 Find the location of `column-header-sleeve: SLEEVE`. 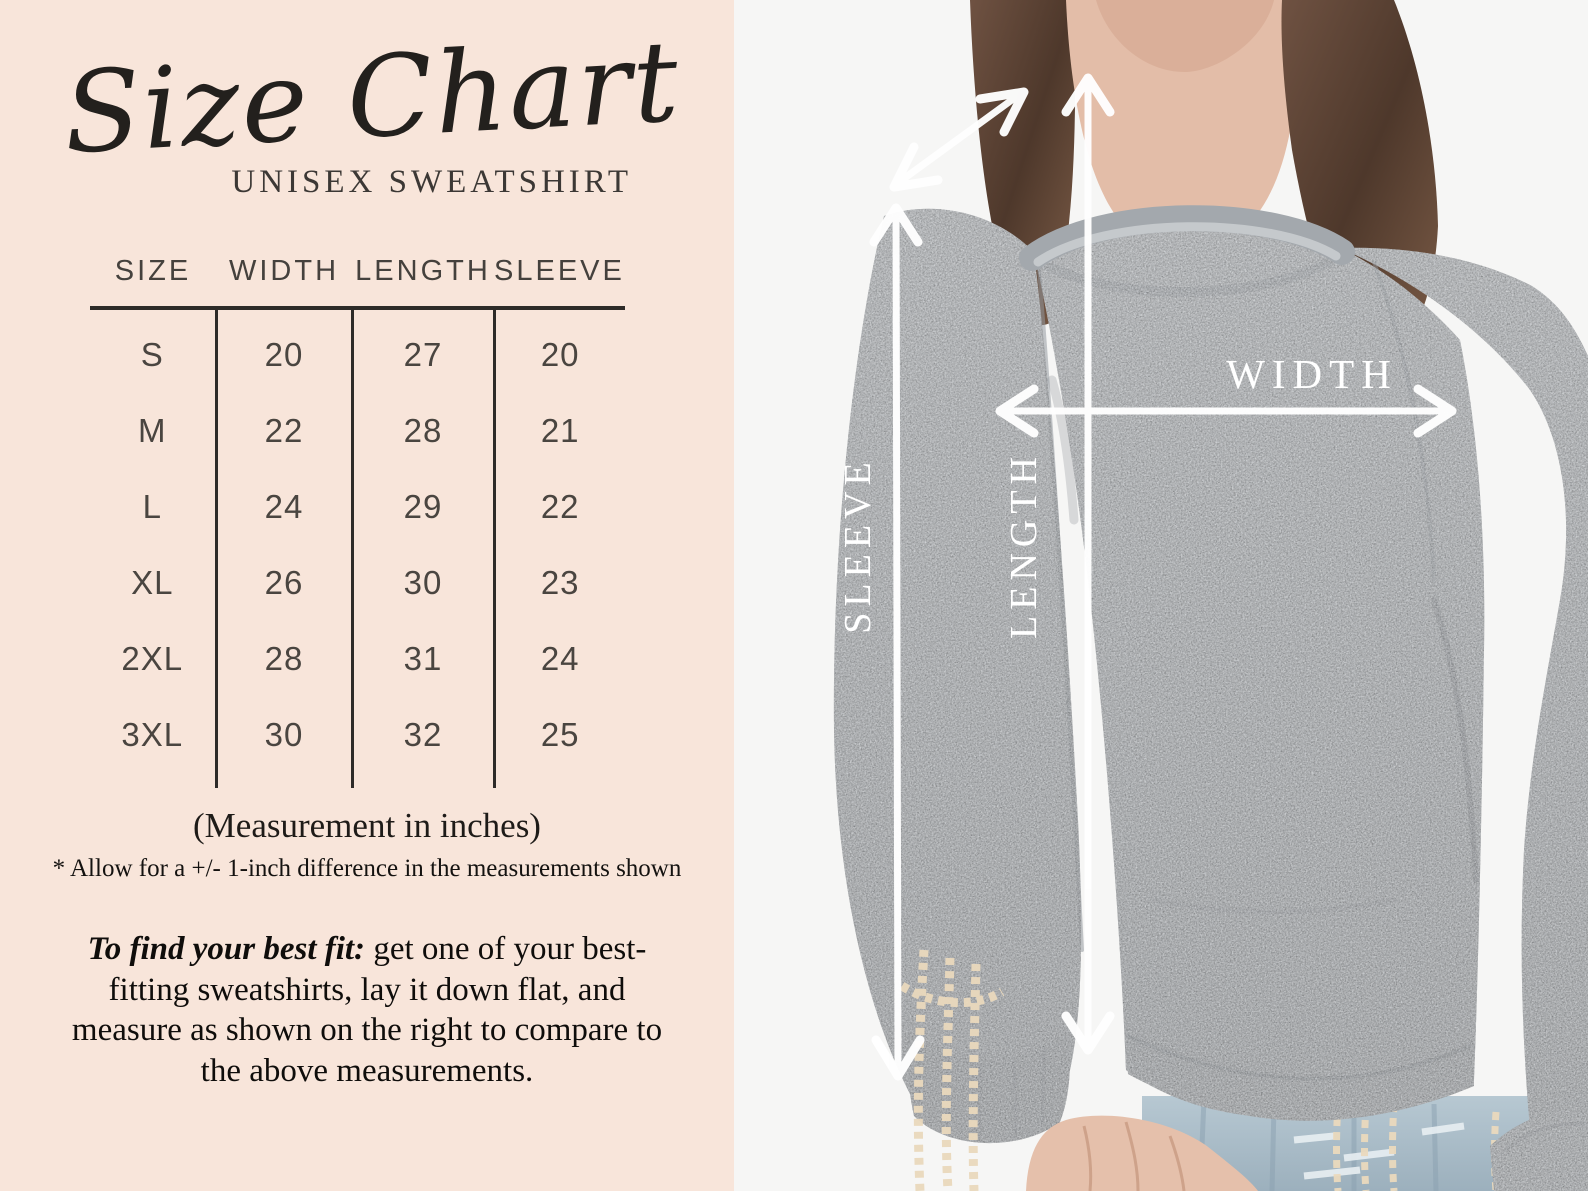

column-header-sleeve: SLEEVE is located at coordinates (559, 282).